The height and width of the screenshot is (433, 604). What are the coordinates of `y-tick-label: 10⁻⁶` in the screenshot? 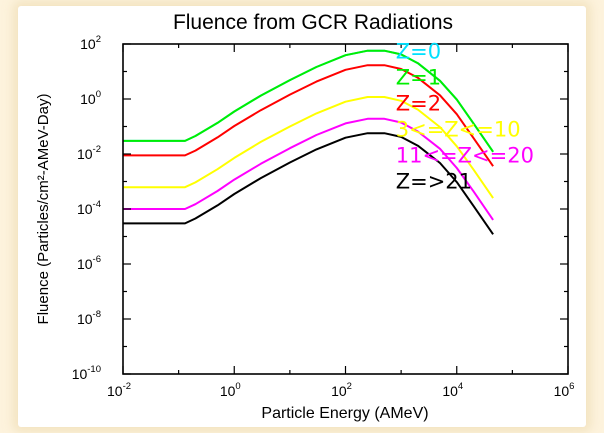 It's located at (89, 263).